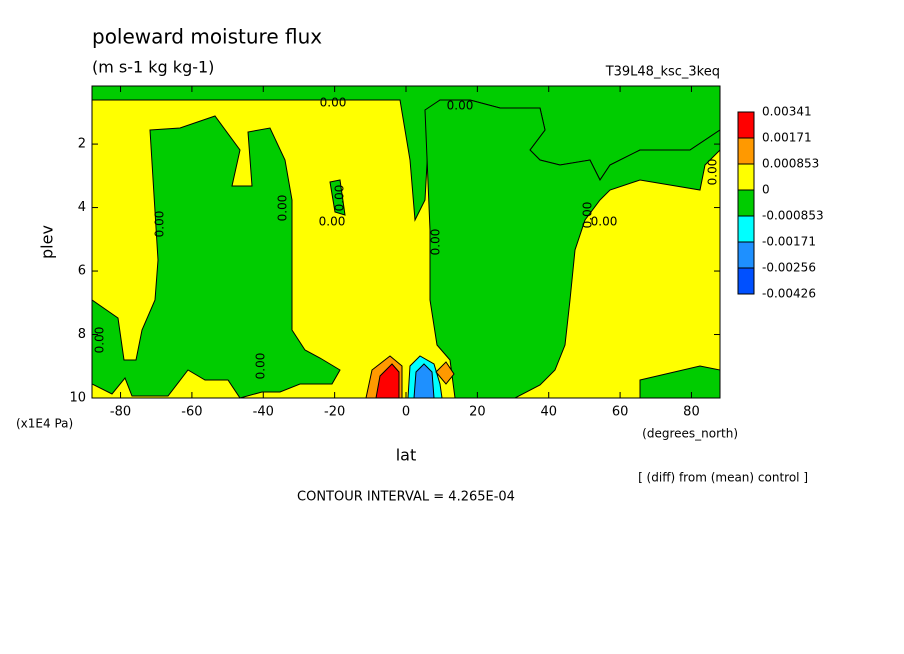 This screenshot has width=904, height=654. What do you see at coordinates (790, 164) in the screenshot?
I see `colorbar-label: 0.000853` at bounding box center [790, 164].